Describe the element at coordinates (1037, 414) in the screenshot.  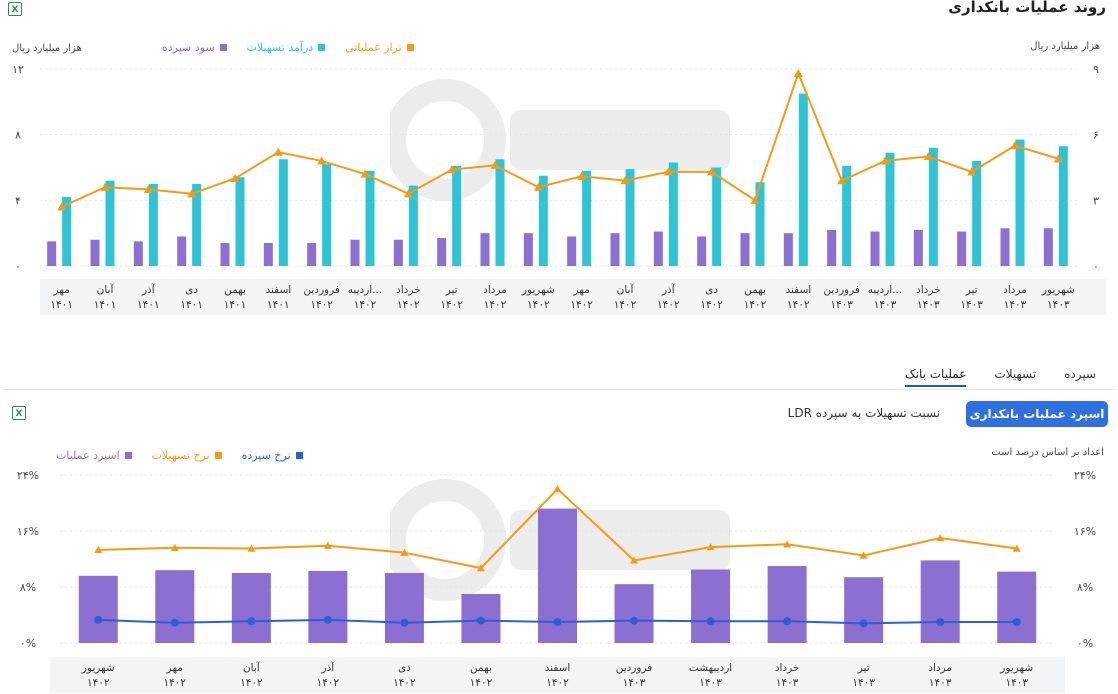
I see `operating-spread-button: اسپرد عملیات بانکداری` at that location.